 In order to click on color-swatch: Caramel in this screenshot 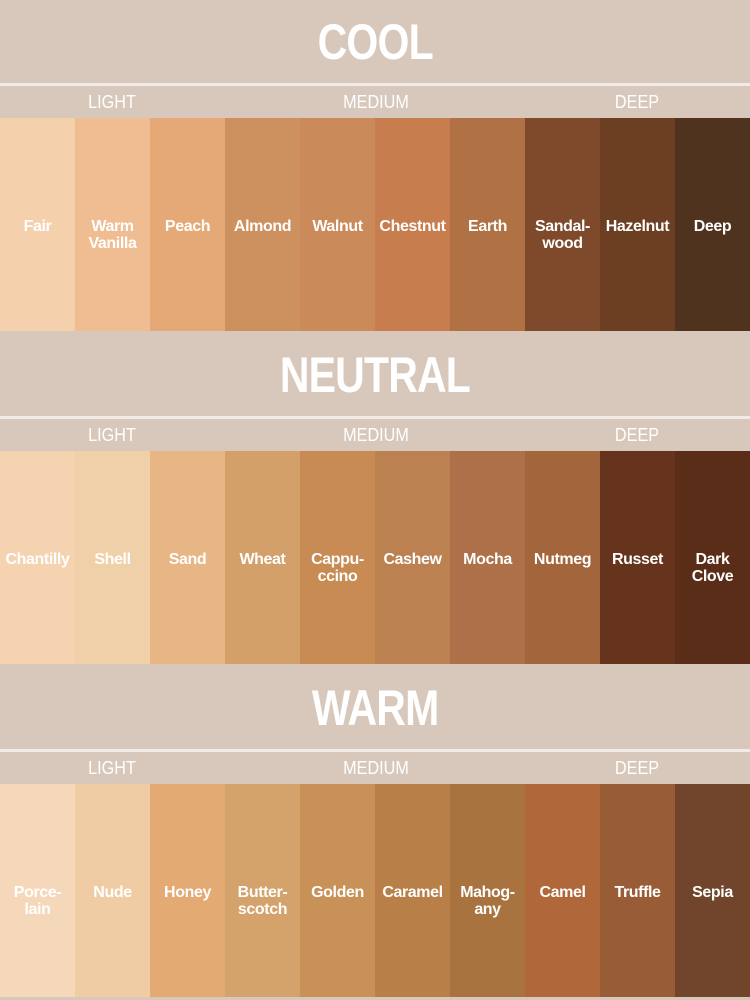, I will do `click(412, 890)`.